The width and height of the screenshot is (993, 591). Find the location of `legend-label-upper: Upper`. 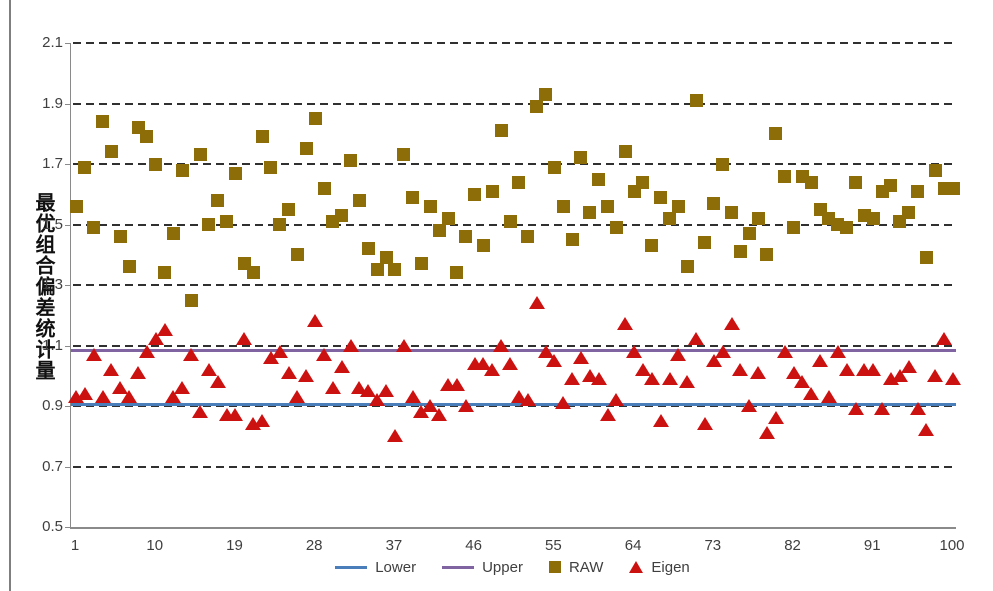

legend-label-upper: Upper is located at coordinates (502, 567).